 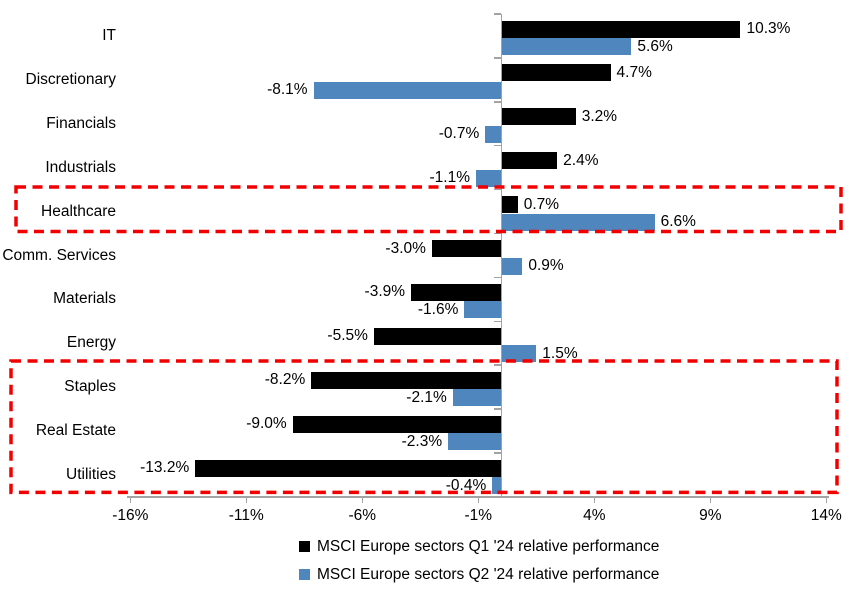 What do you see at coordinates (509, 205) in the screenshot?
I see `bar-q1-healthcare` at bounding box center [509, 205].